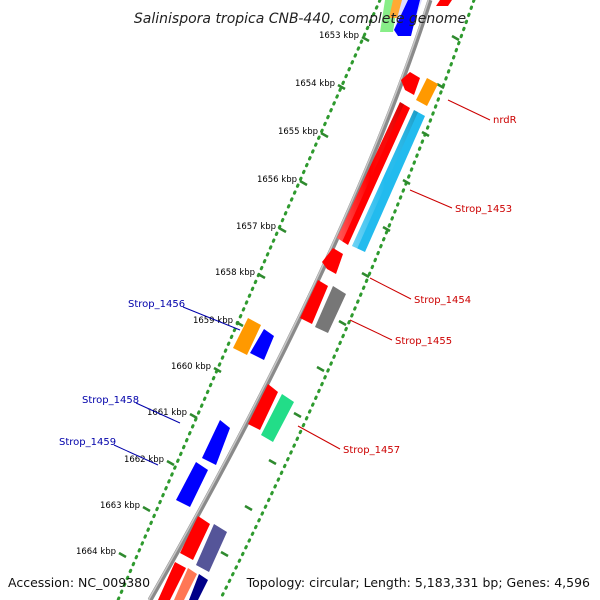  I want to click on gene-salmon-bottom, so click(185, 584).